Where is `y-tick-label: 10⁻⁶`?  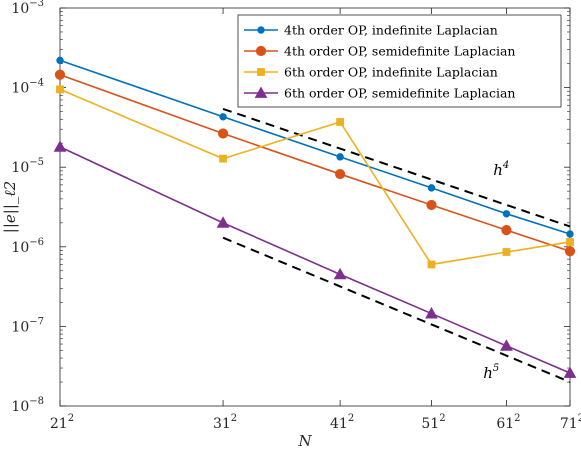 y-tick-label: 10⁻⁶ is located at coordinates (27, 246).